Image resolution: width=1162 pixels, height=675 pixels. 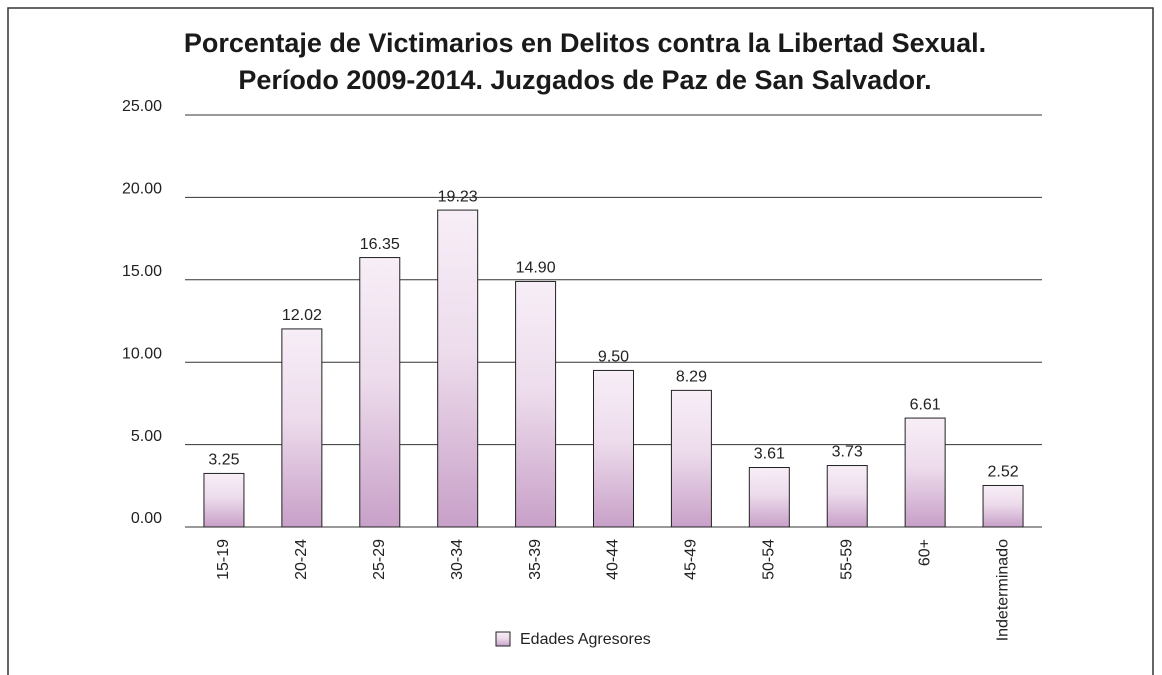 What do you see at coordinates (458, 196) in the screenshot?
I see `data-label: 19.23` at bounding box center [458, 196].